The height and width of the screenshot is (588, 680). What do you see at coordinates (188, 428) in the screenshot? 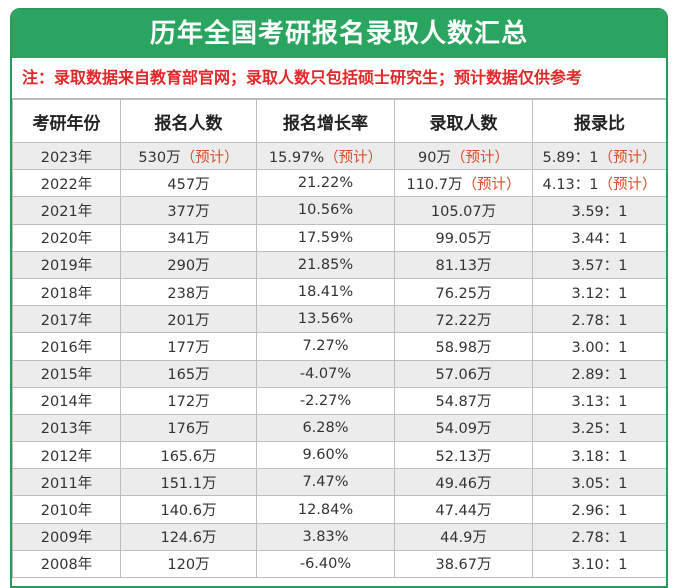
I see `cell-applicants: 176万` at bounding box center [188, 428].